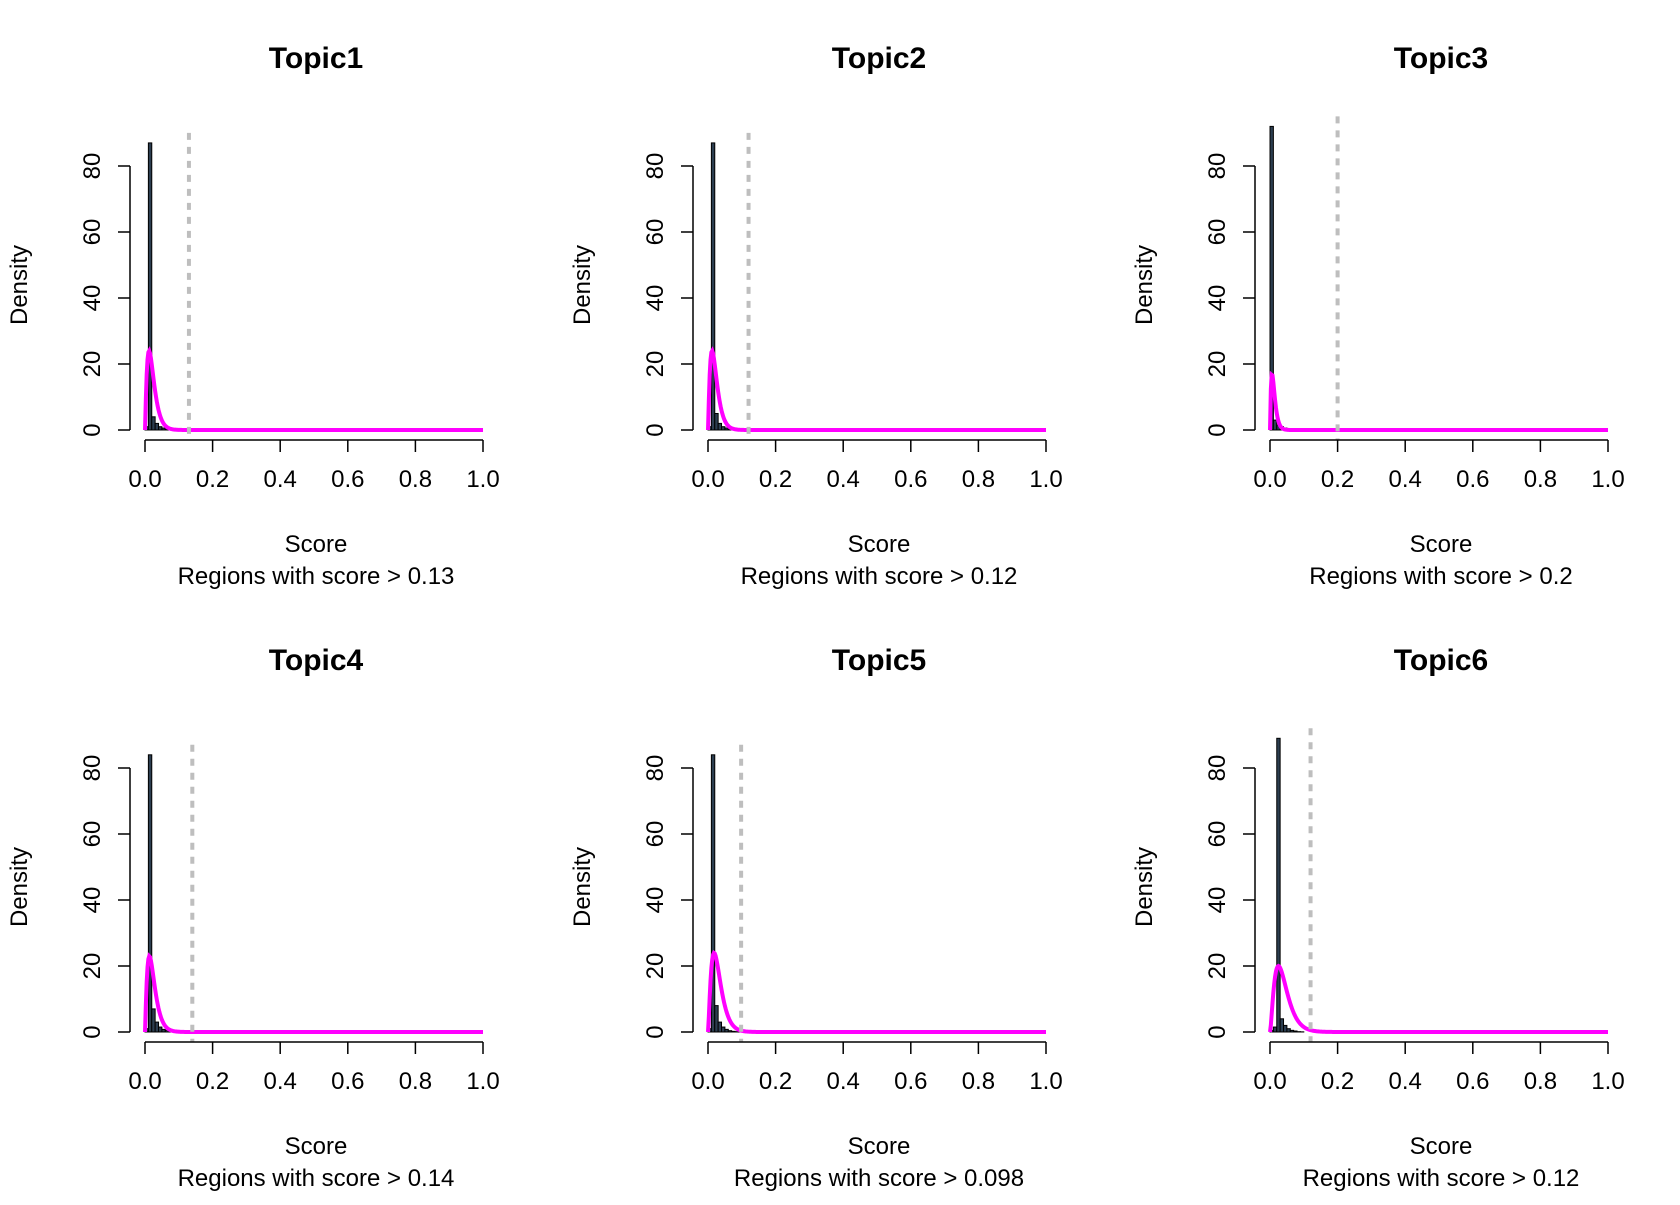  I want to click on panel-title: Topic4, so click(316, 660).